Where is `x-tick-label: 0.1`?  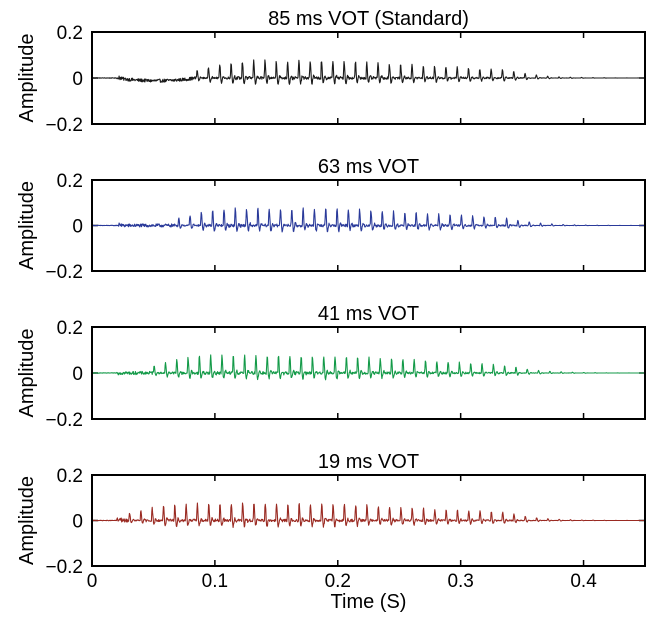 x-tick-label: 0.1 is located at coordinates (215, 581).